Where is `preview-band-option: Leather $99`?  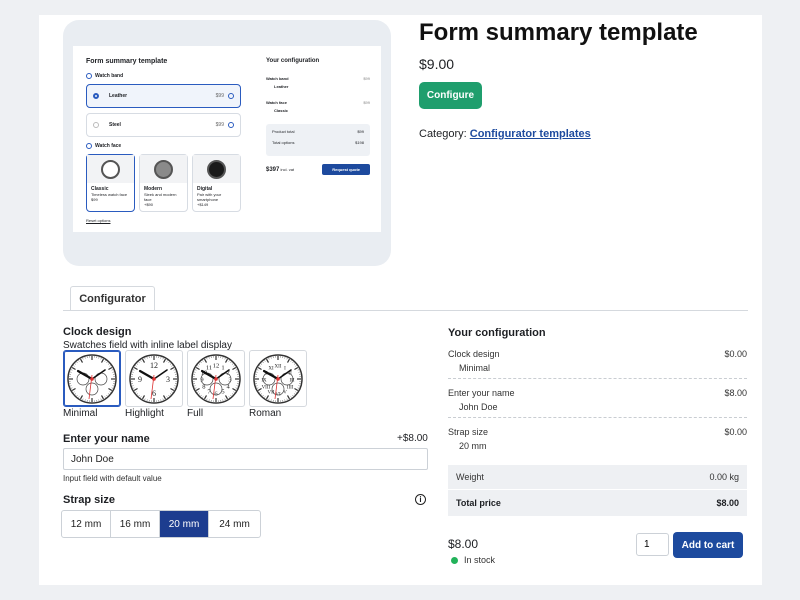 preview-band-option: Leather $99 is located at coordinates (163, 96).